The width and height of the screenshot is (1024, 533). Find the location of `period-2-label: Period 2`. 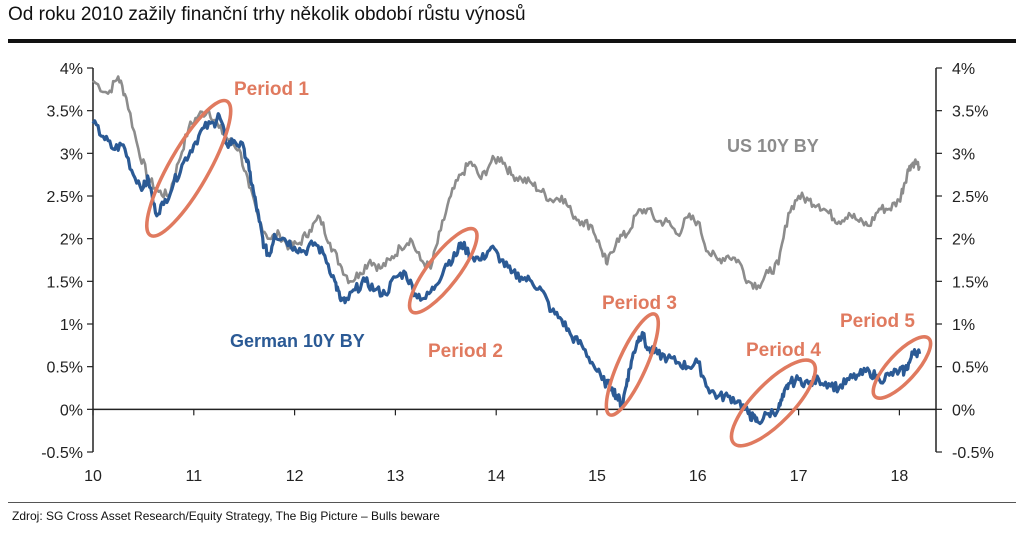

period-2-label: Period 2 is located at coordinates (465, 351).